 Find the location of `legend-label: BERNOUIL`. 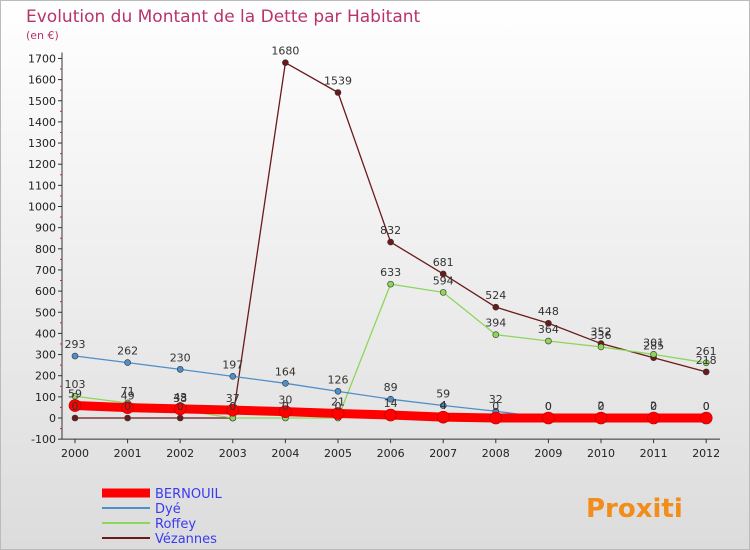

legend-label: BERNOUIL is located at coordinates (188, 494).